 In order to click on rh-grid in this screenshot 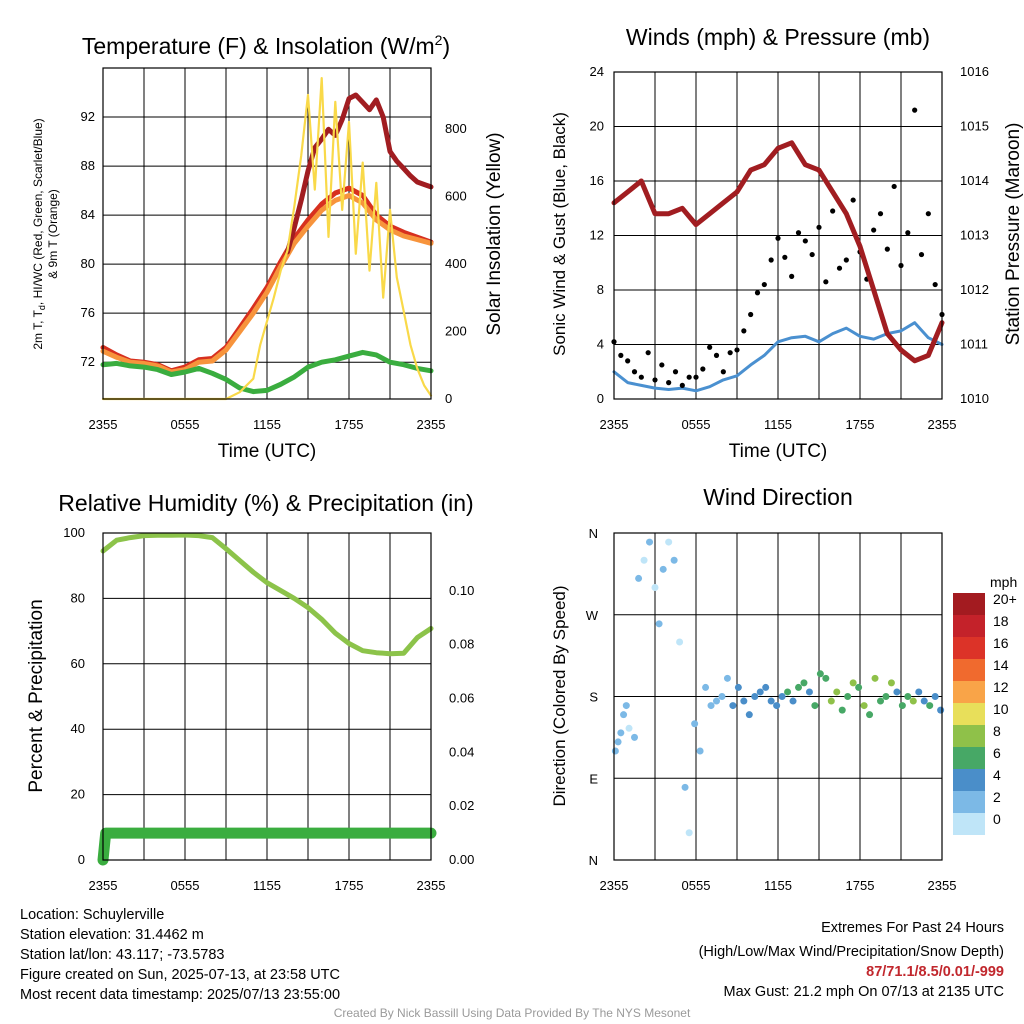, I will do `click(267, 696)`.